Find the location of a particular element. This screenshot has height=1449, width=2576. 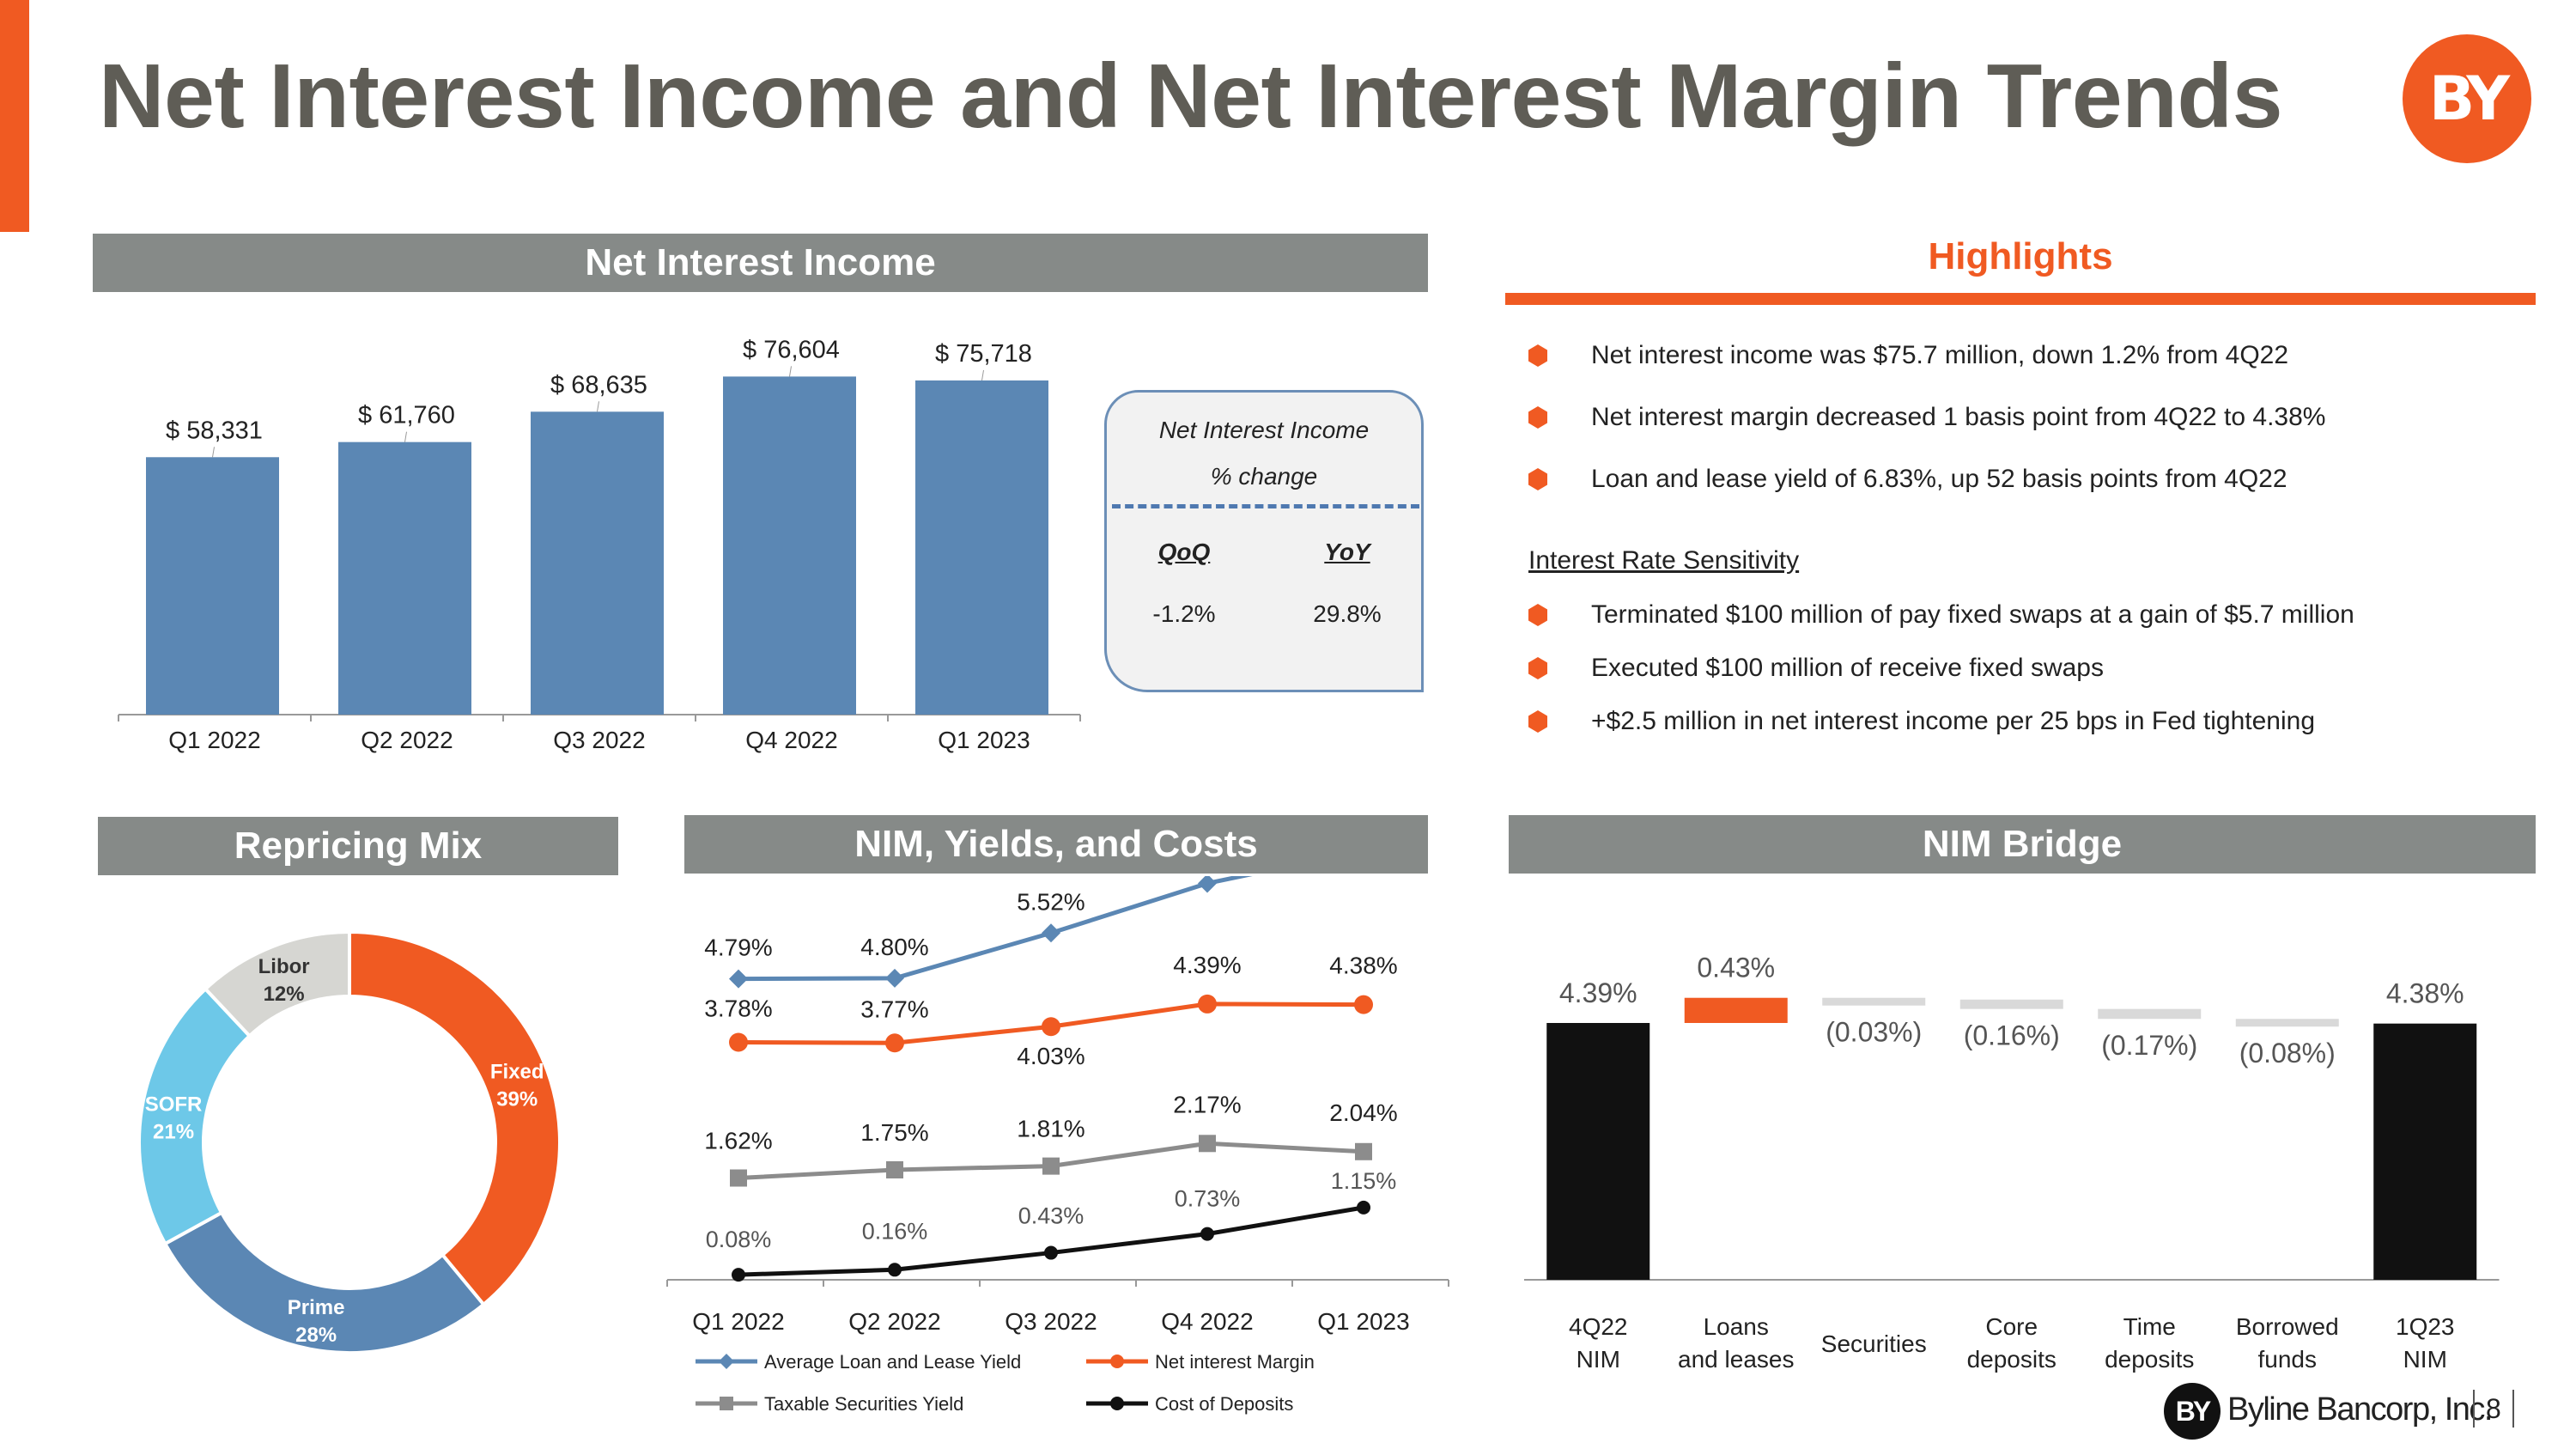

series-data-label: 5.52% is located at coordinates (1050, 901).